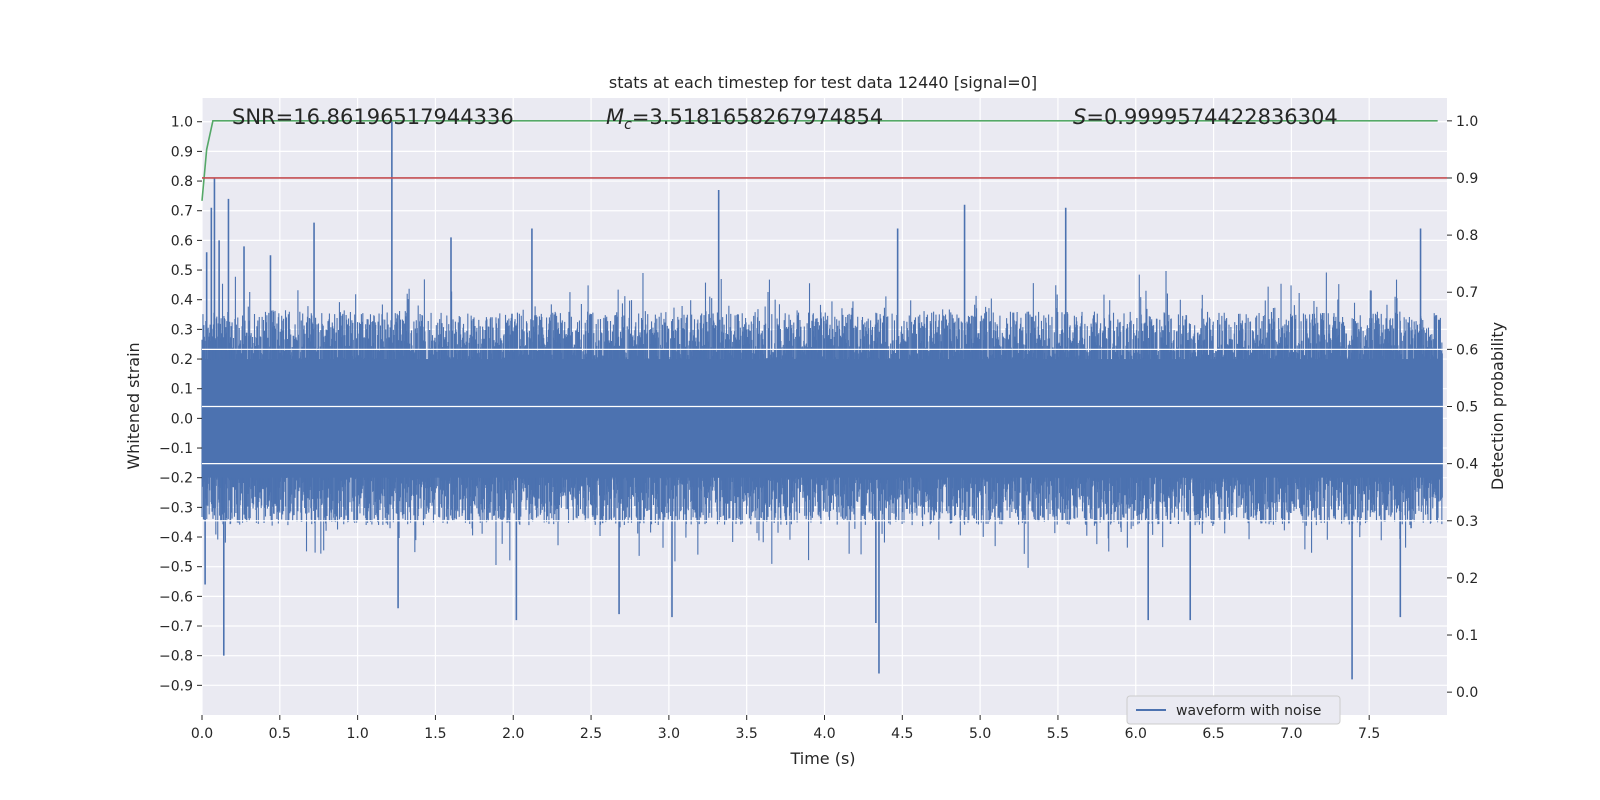 The width and height of the screenshot is (1600, 800). What do you see at coordinates (747, 734) in the screenshot?
I see `x-tick-label: 3.5` at bounding box center [747, 734].